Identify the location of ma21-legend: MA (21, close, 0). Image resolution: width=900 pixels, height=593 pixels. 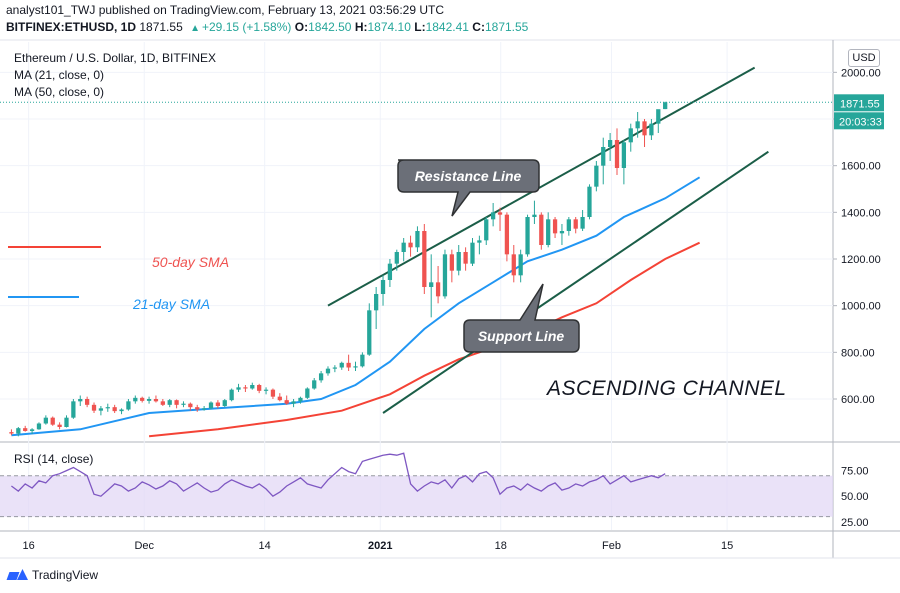
(59, 75).